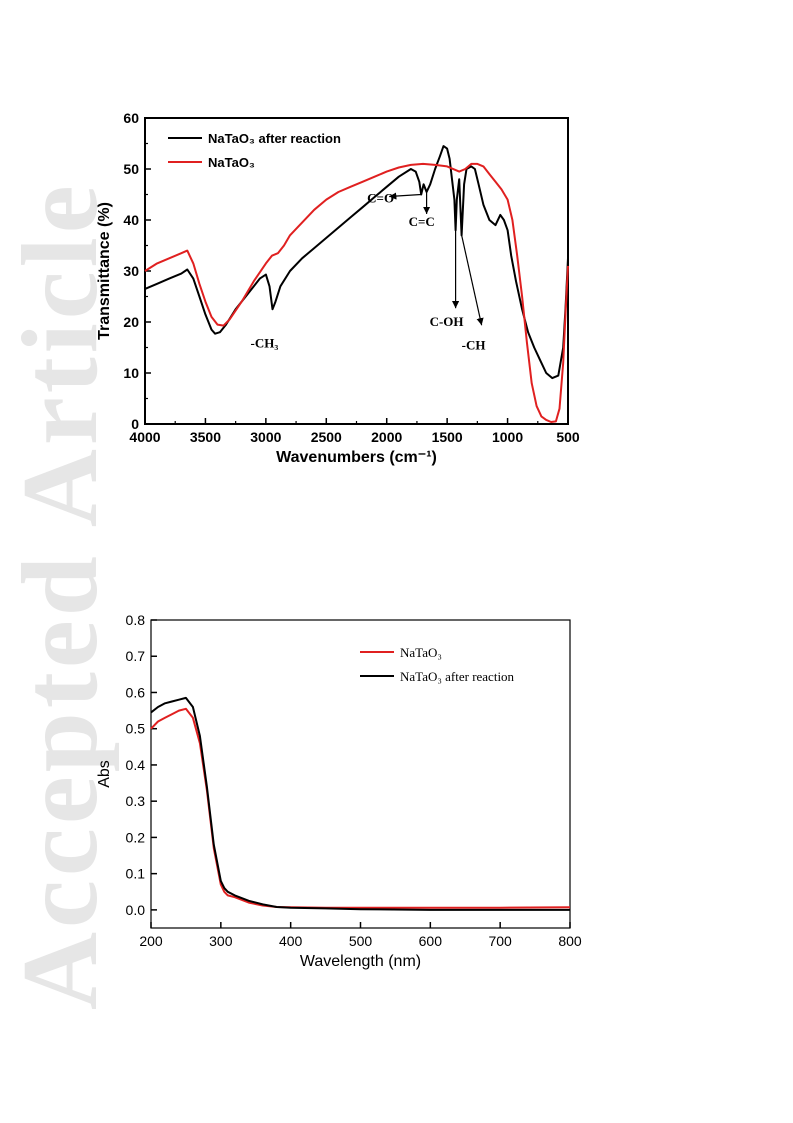  I want to click on x-tick-label: 300, so click(221, 941).